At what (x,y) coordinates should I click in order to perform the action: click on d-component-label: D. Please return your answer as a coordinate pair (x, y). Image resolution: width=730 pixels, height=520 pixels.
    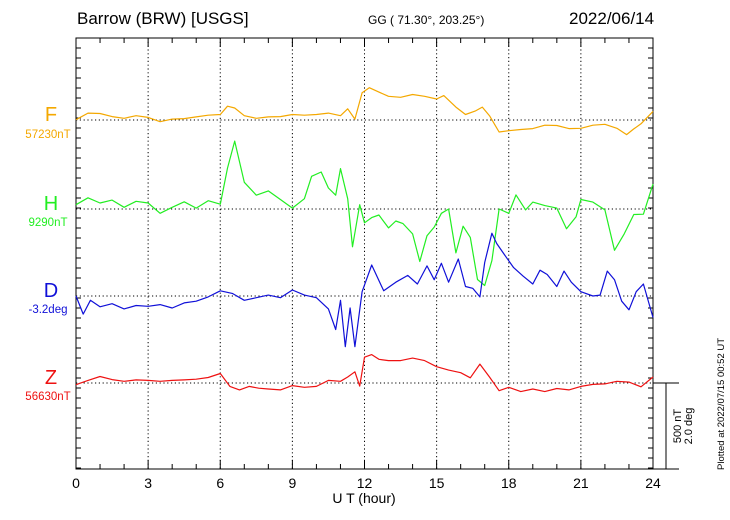
    Looking at the image, I should click on (51, 291).